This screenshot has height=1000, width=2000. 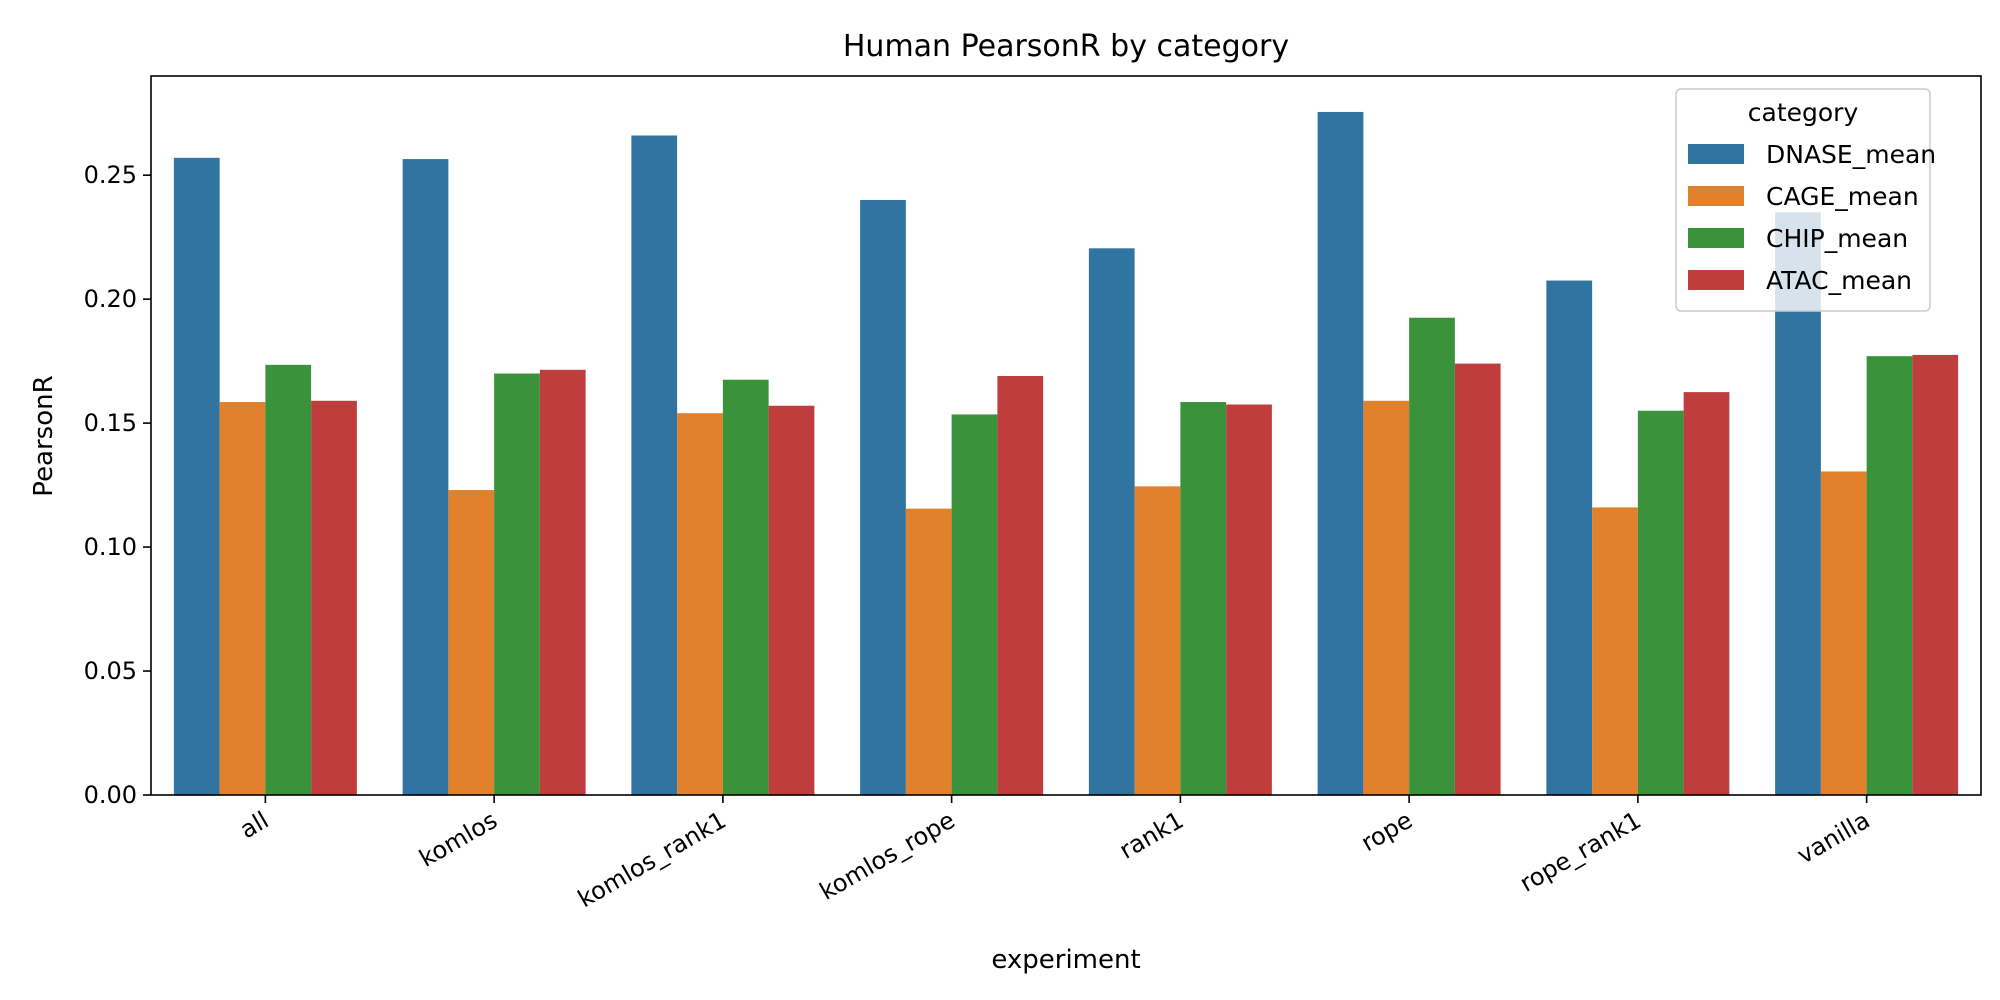 What do you see at coordinates (1839, 280) in the screenshot?
I see `legend-label-ATAC_mean: ATAC_mean` at bounding box center [1839, 280].